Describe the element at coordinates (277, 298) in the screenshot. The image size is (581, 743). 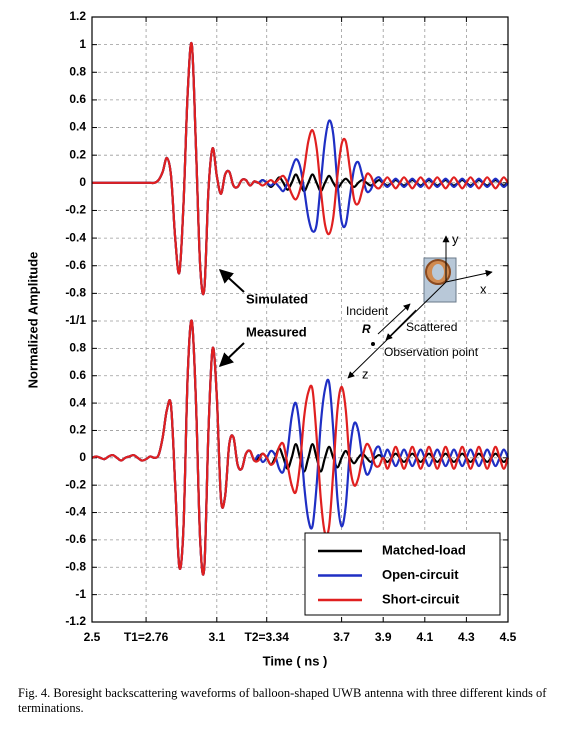
I see `annotation: Simulated` at that location.